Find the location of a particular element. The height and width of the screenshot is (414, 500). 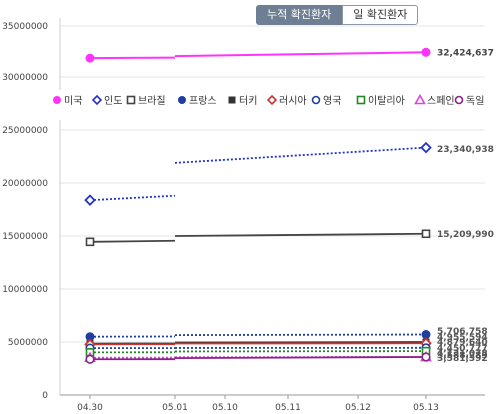

data-label: 15,209,990 is located at coordinates (465, 235).